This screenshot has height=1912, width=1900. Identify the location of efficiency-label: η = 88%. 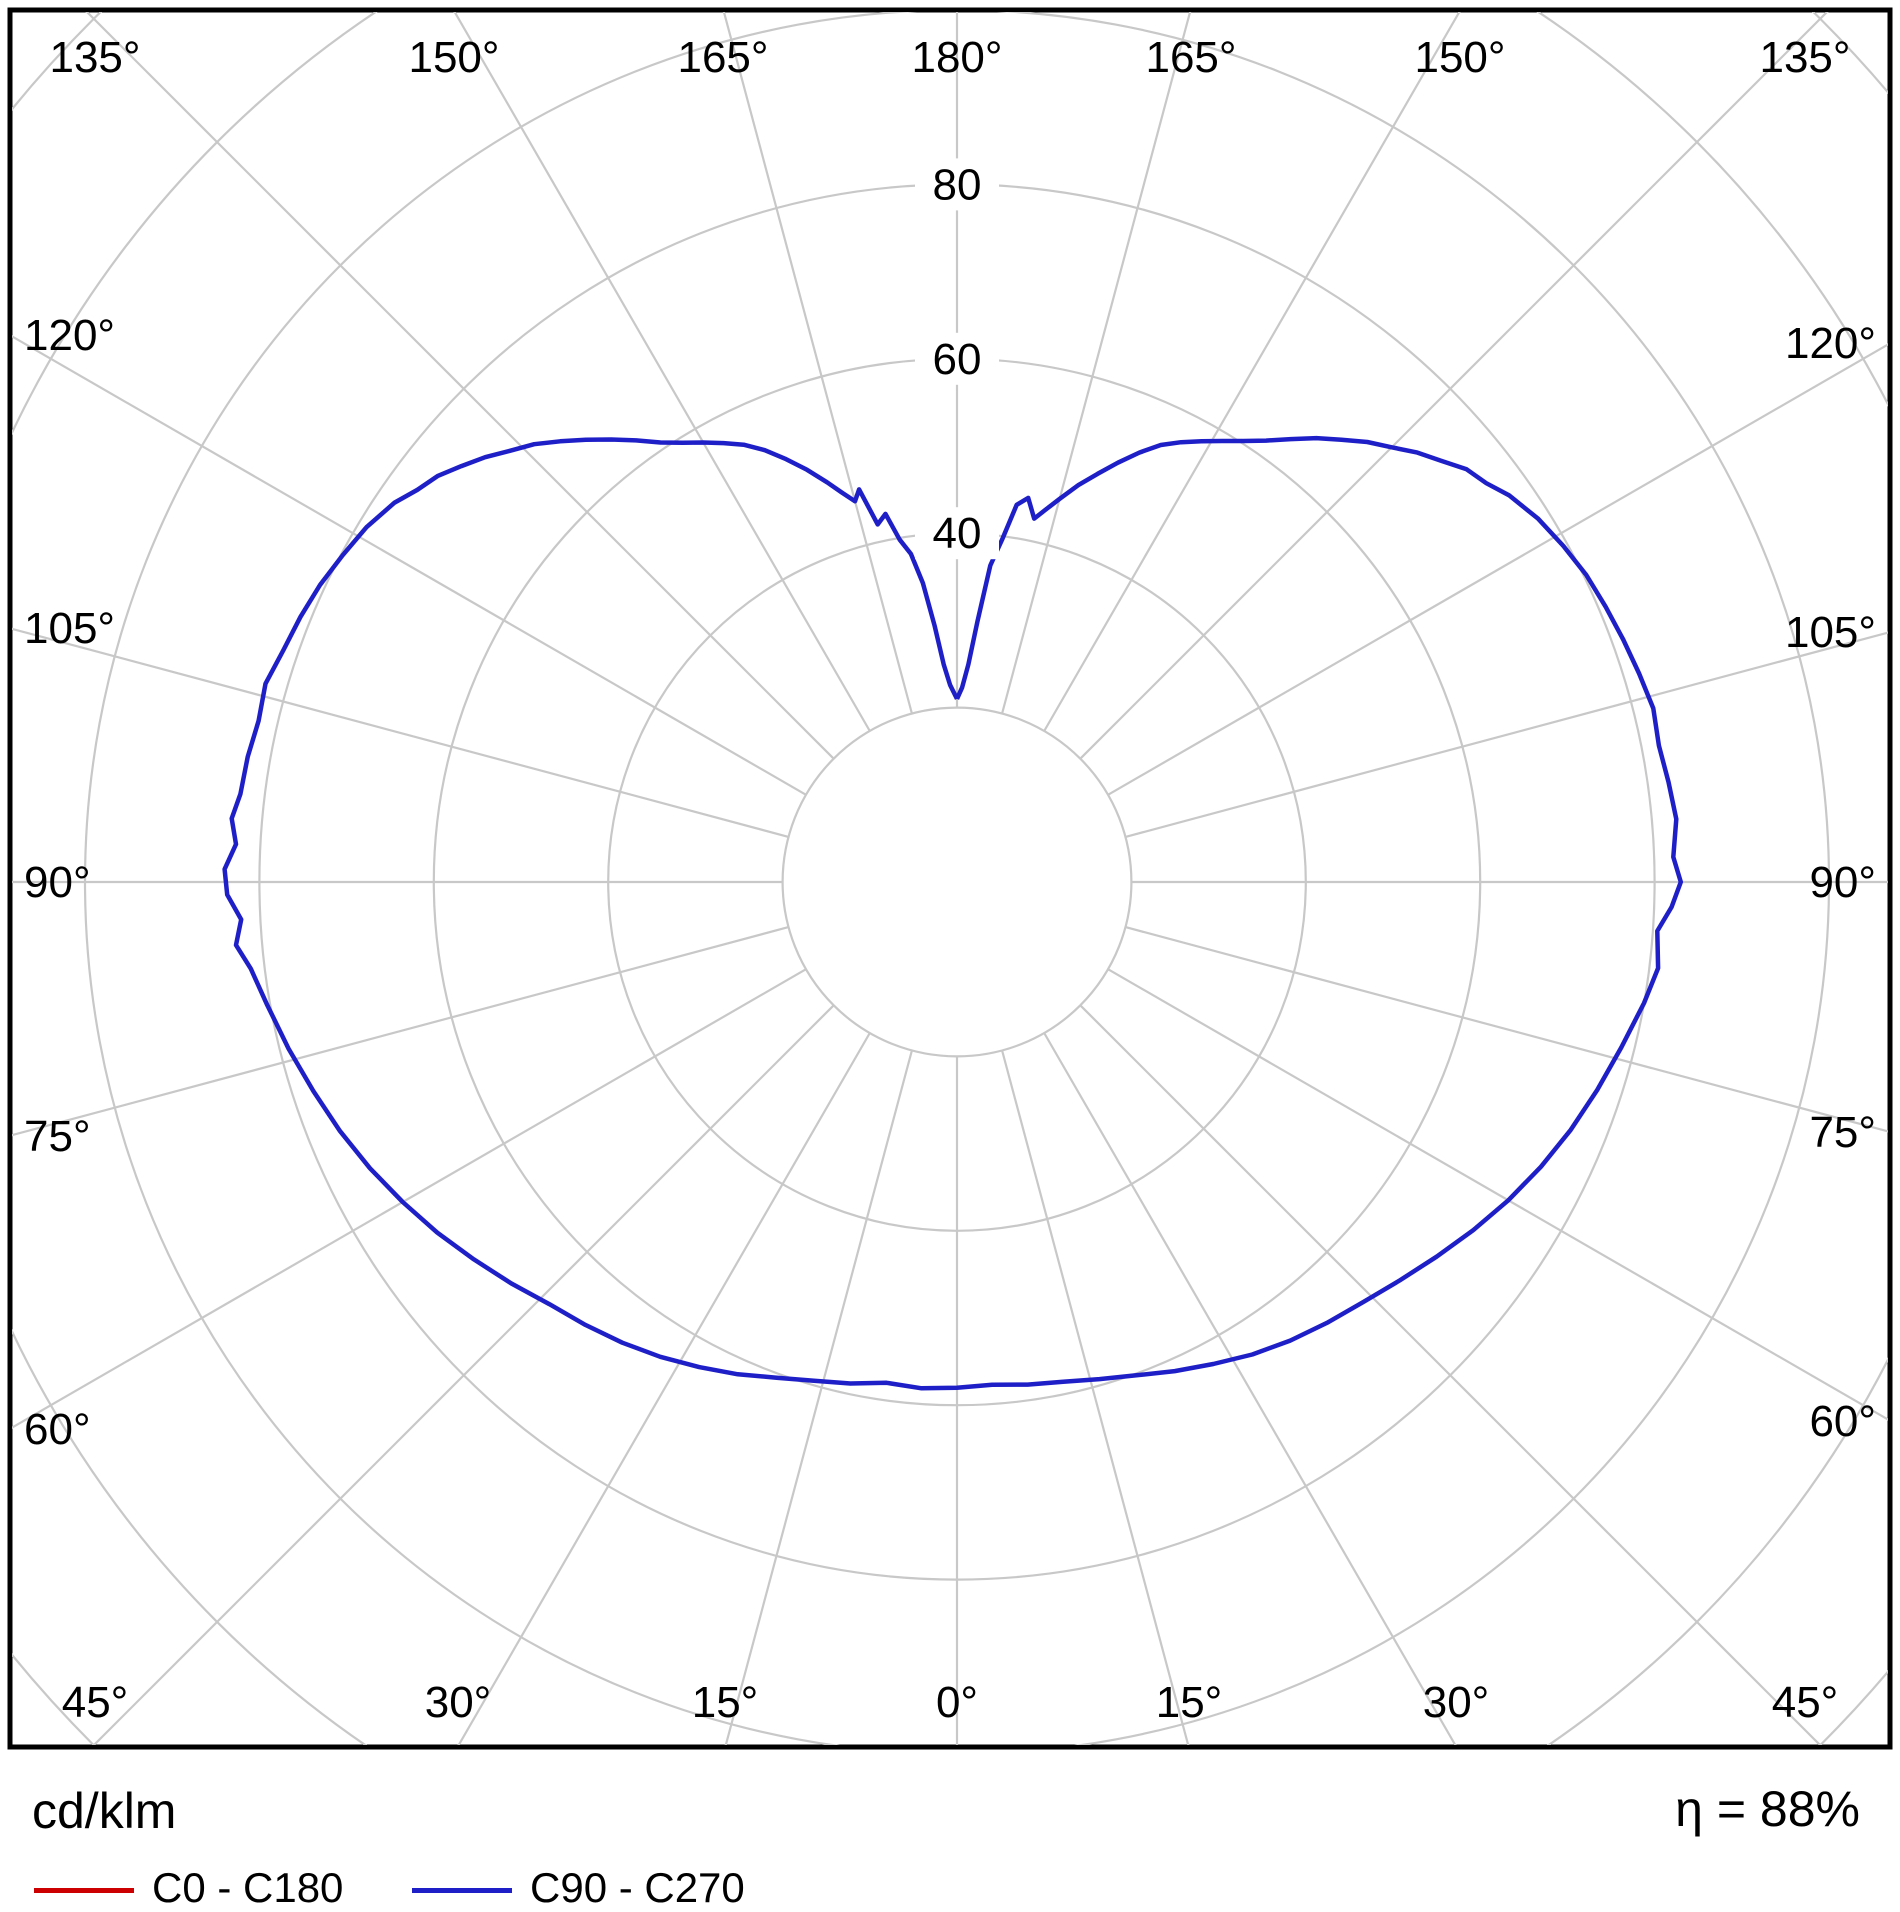
(1767, 1809).